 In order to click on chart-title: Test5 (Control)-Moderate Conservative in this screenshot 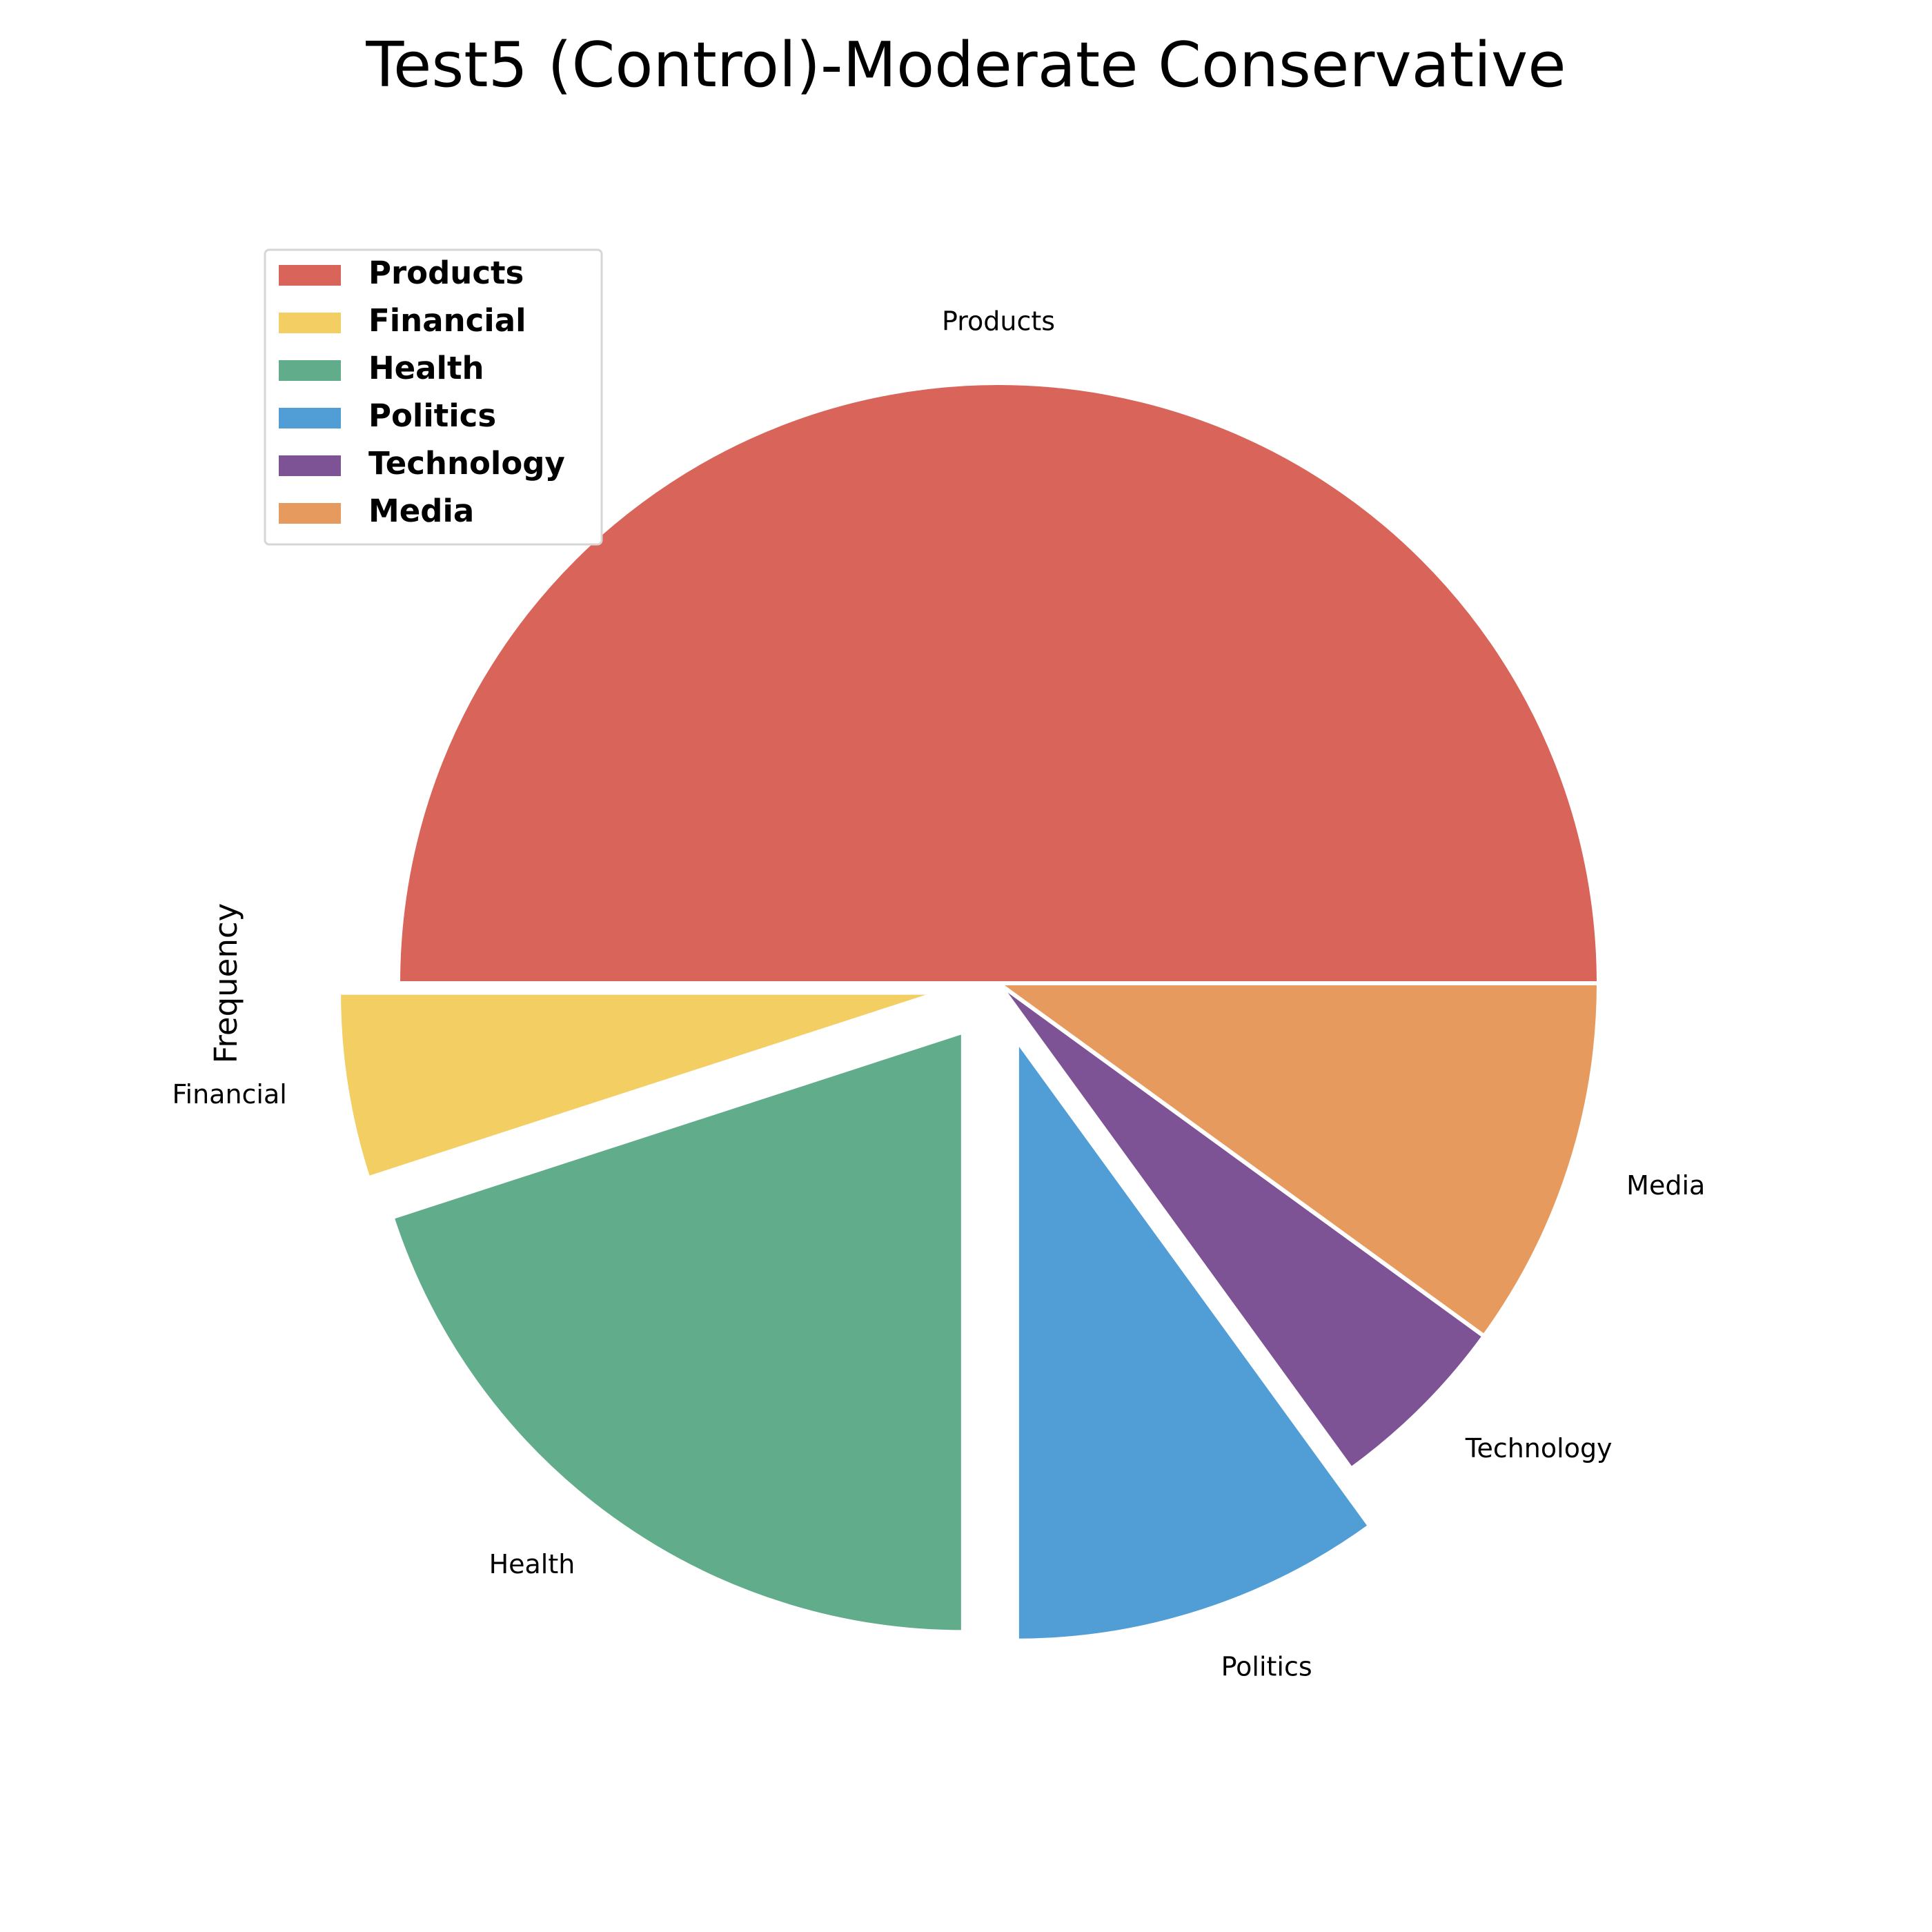, I will do `click(965, 65)`.